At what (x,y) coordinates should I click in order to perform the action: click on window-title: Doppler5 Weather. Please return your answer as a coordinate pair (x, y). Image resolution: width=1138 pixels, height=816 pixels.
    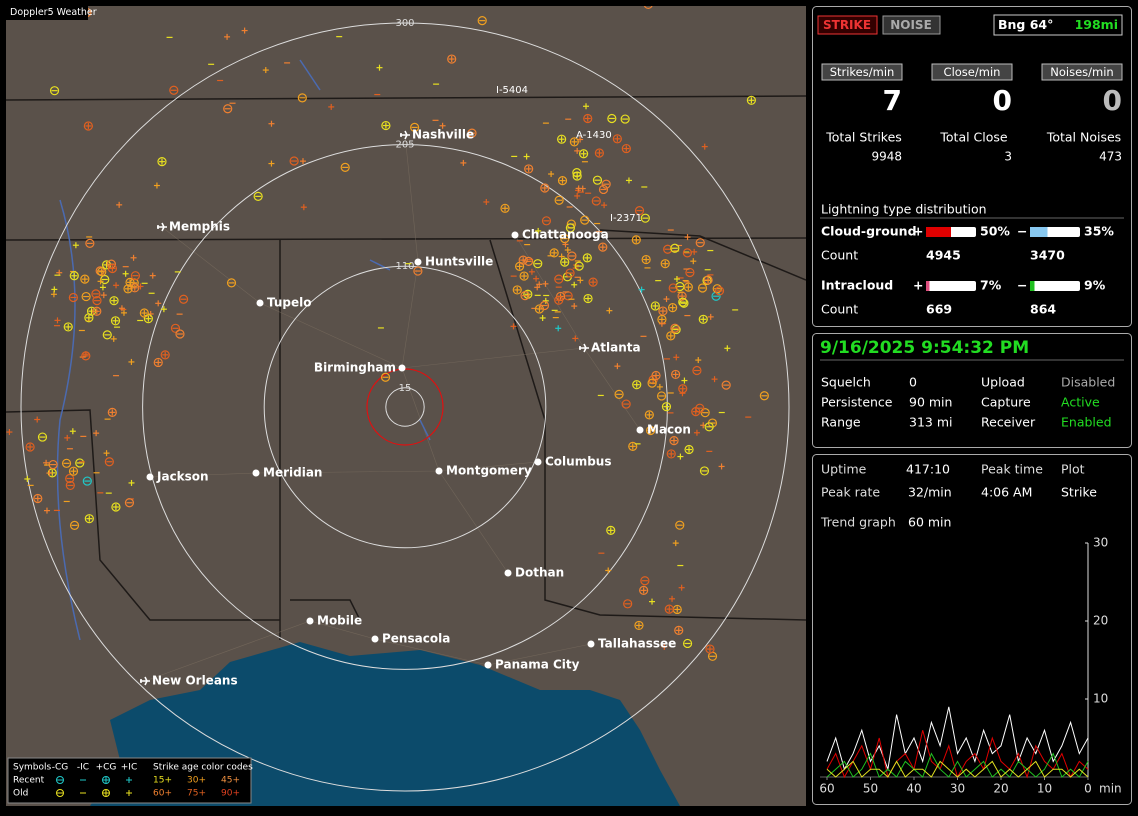
    Looking at the image, I should click on (53, 12).